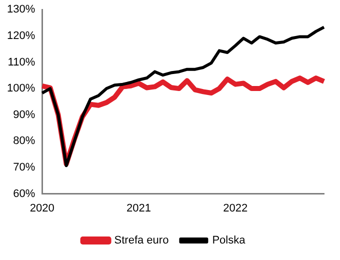  What do you see at coordinates (24, 141) in the screenshot?
I see `y-tick-label: 80%` at bounding box center [24, 141].